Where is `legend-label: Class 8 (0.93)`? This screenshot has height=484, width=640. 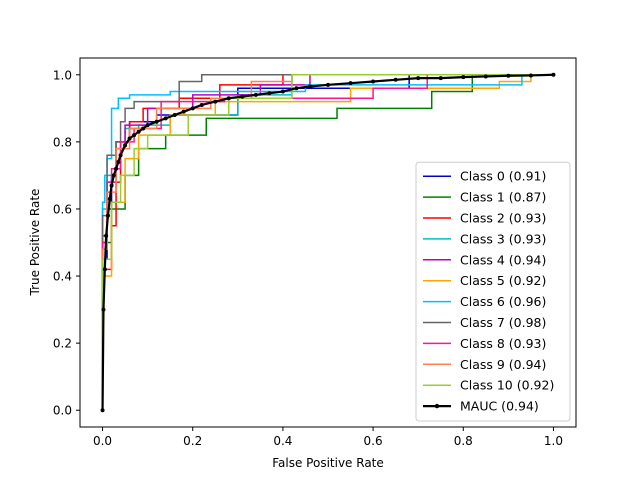 legend-label: Class 8 (0.93) is located at coordinates (503, 343).